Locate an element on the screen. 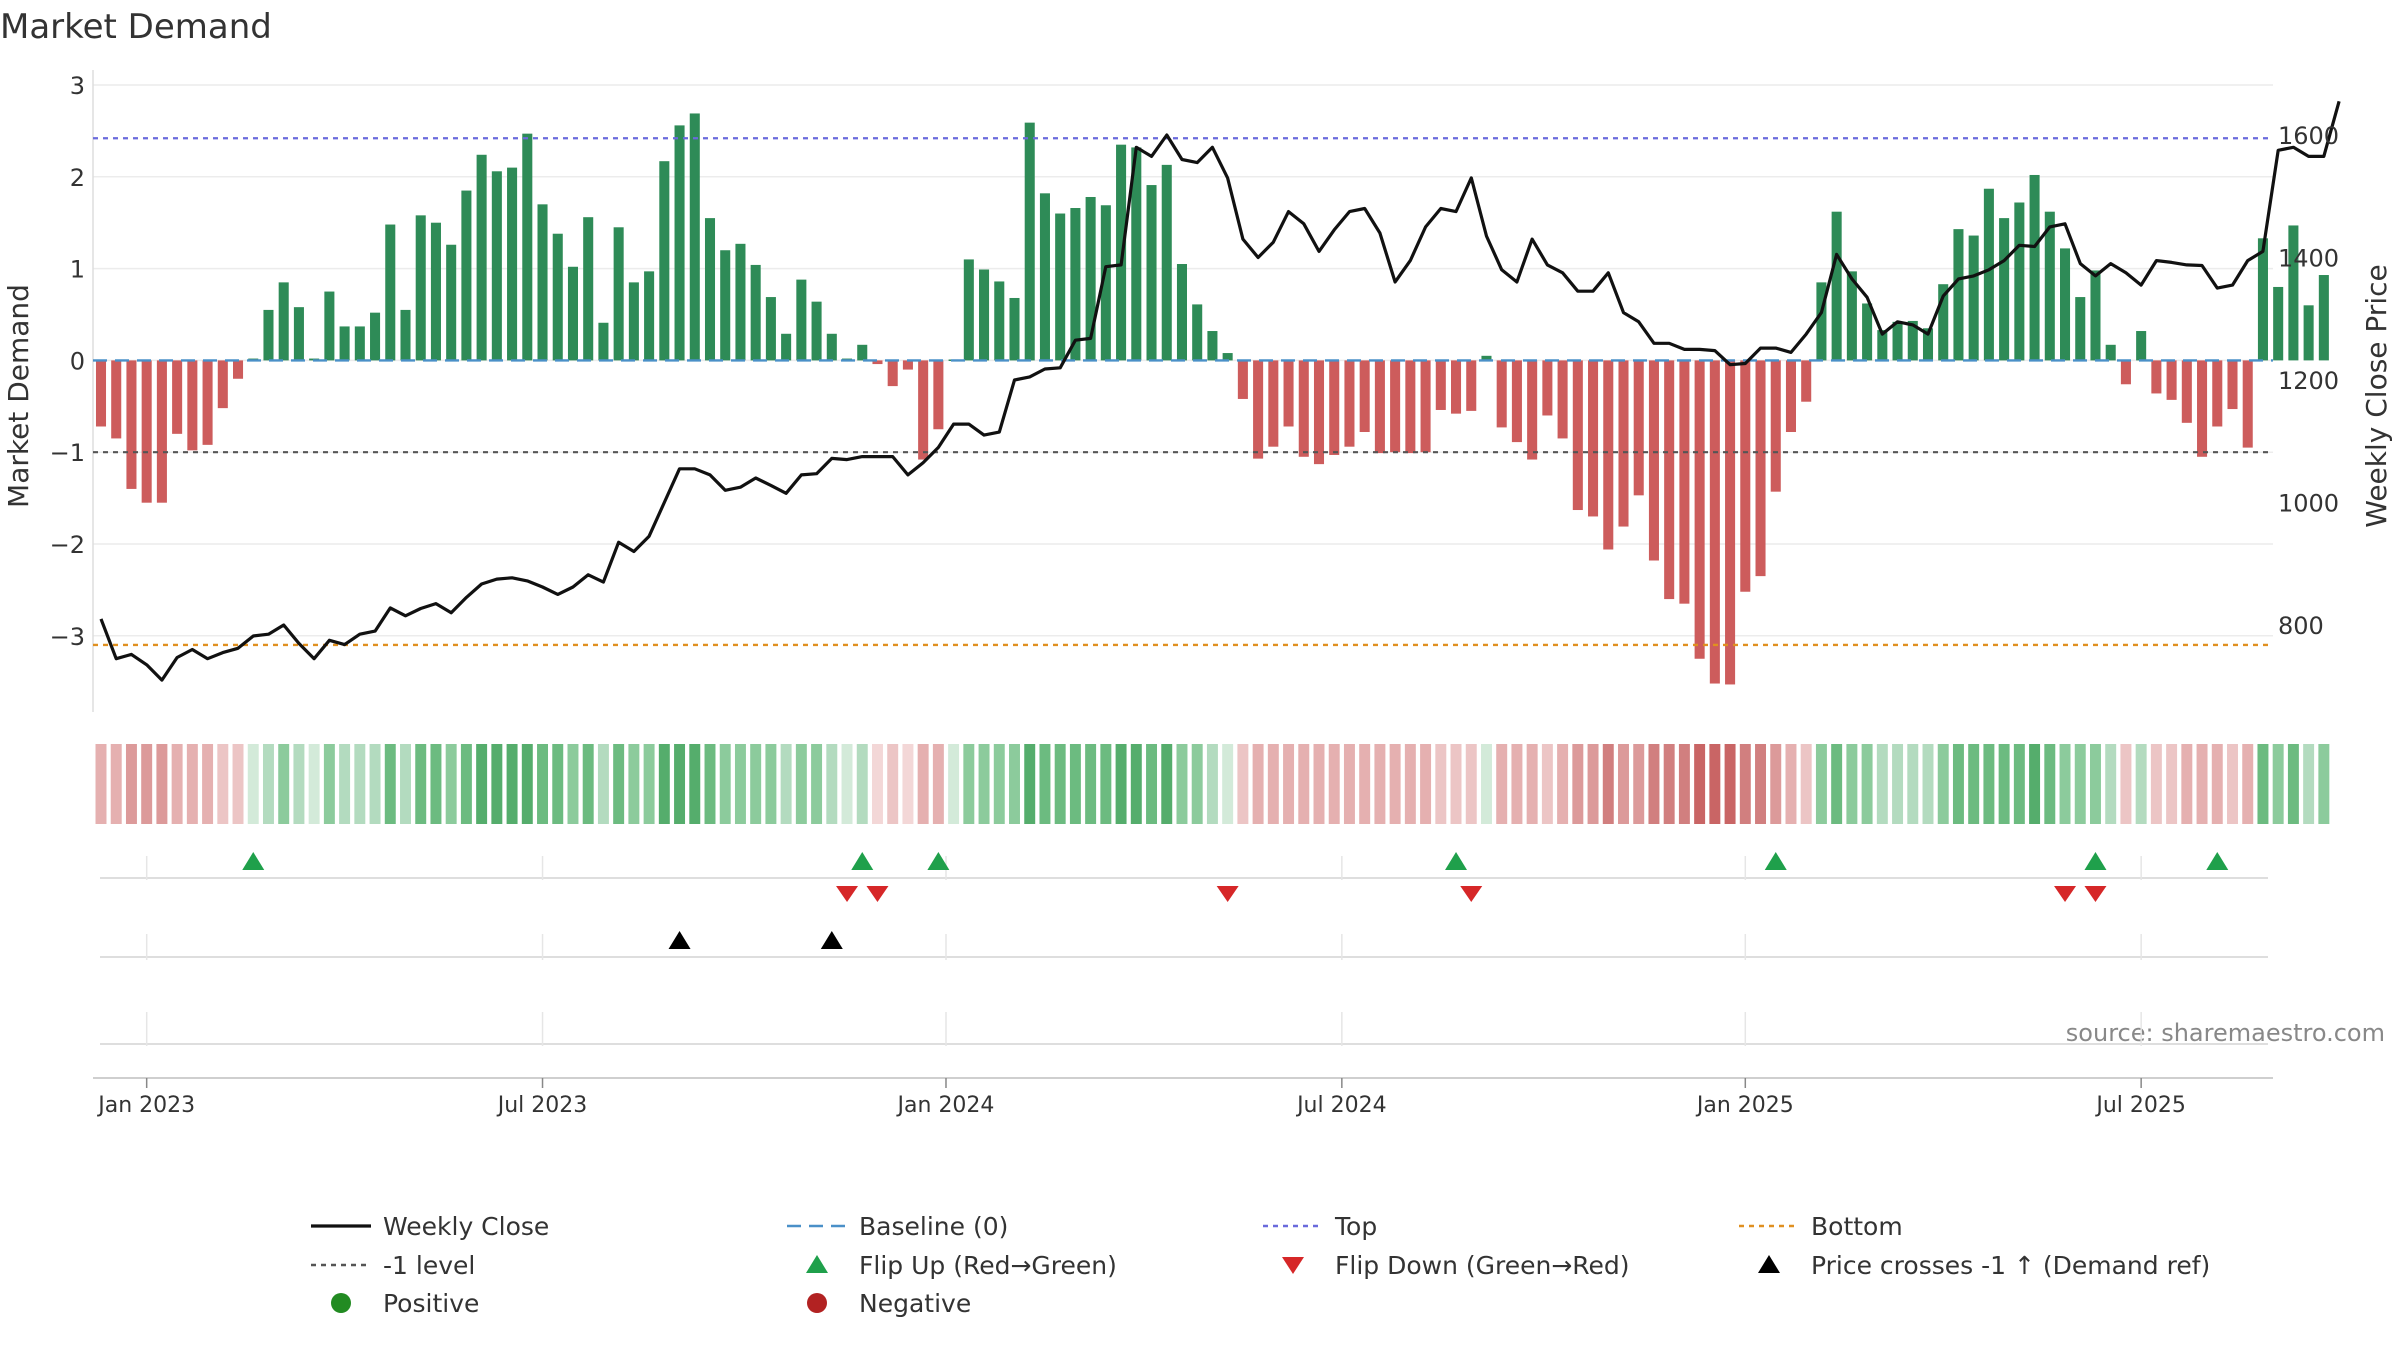 The height and width of the screenshot is (1350, 2400). legend-label-price-cross: Price crosses -1 ↑ (Demand ref) is located at coordinates (2010, 1265).